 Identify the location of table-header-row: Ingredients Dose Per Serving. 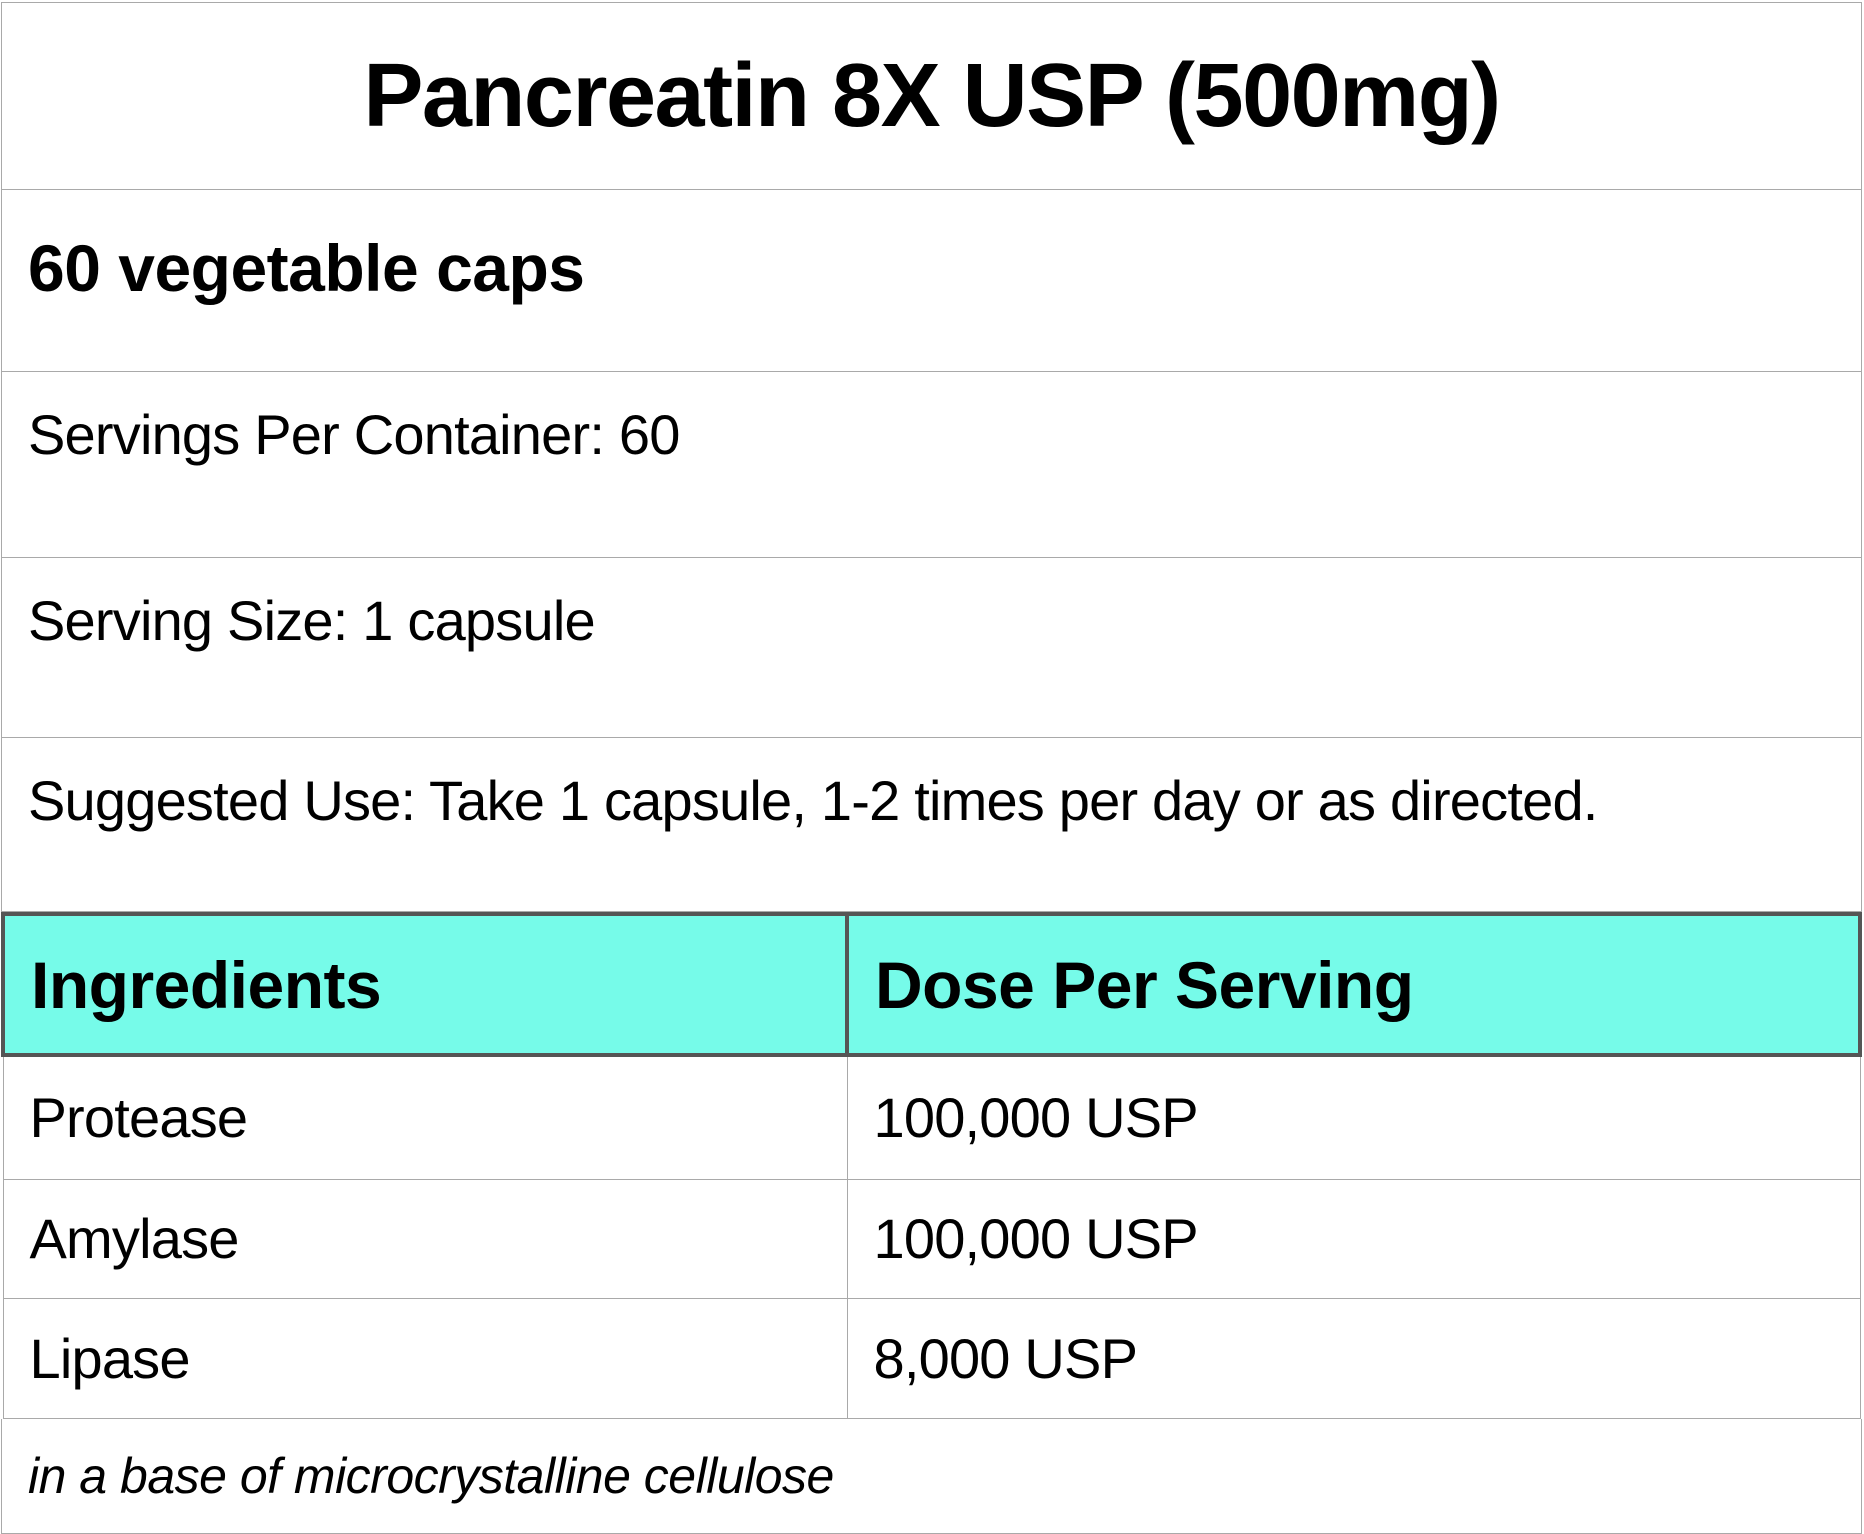
(931, 984).